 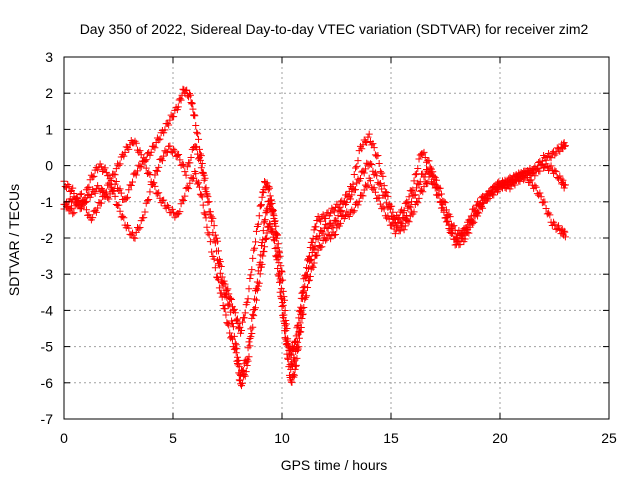 What do you see at coordinates (609, 438) in the screenshot?
I see `x-tick-label: 25` at bounding box center [609, 438].